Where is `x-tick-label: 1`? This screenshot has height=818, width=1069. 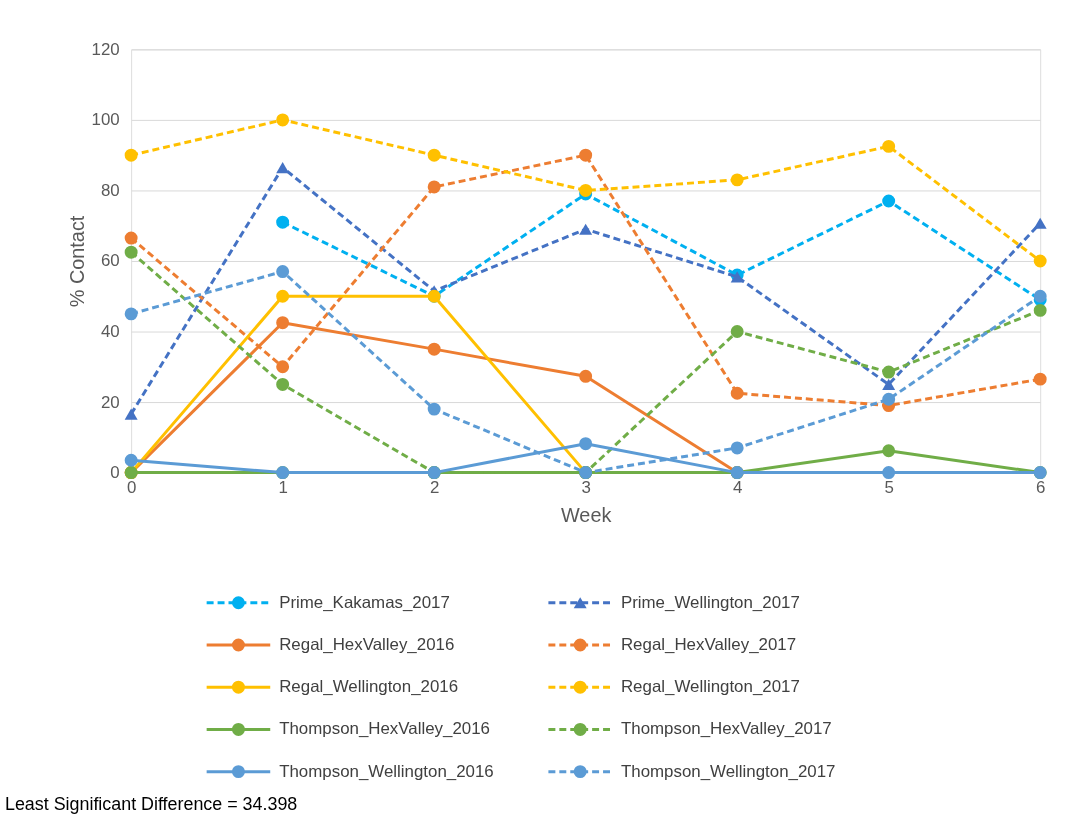
x-tick-label: 1 is located at coordinates (283, 487).